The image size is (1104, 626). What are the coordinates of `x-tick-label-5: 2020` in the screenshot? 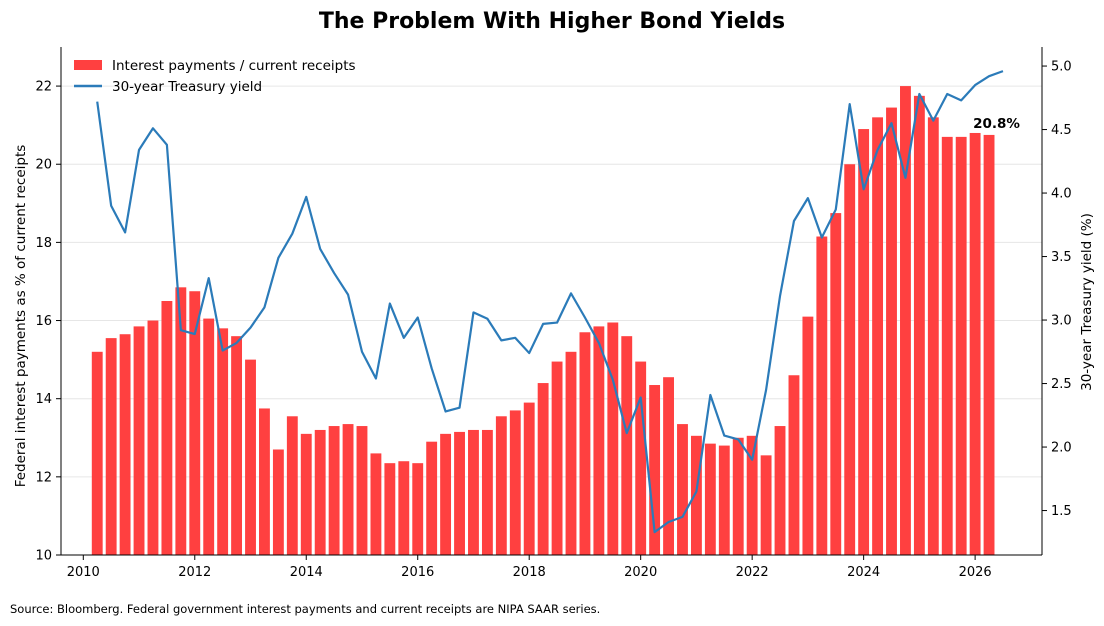 It's located at (640, 572).